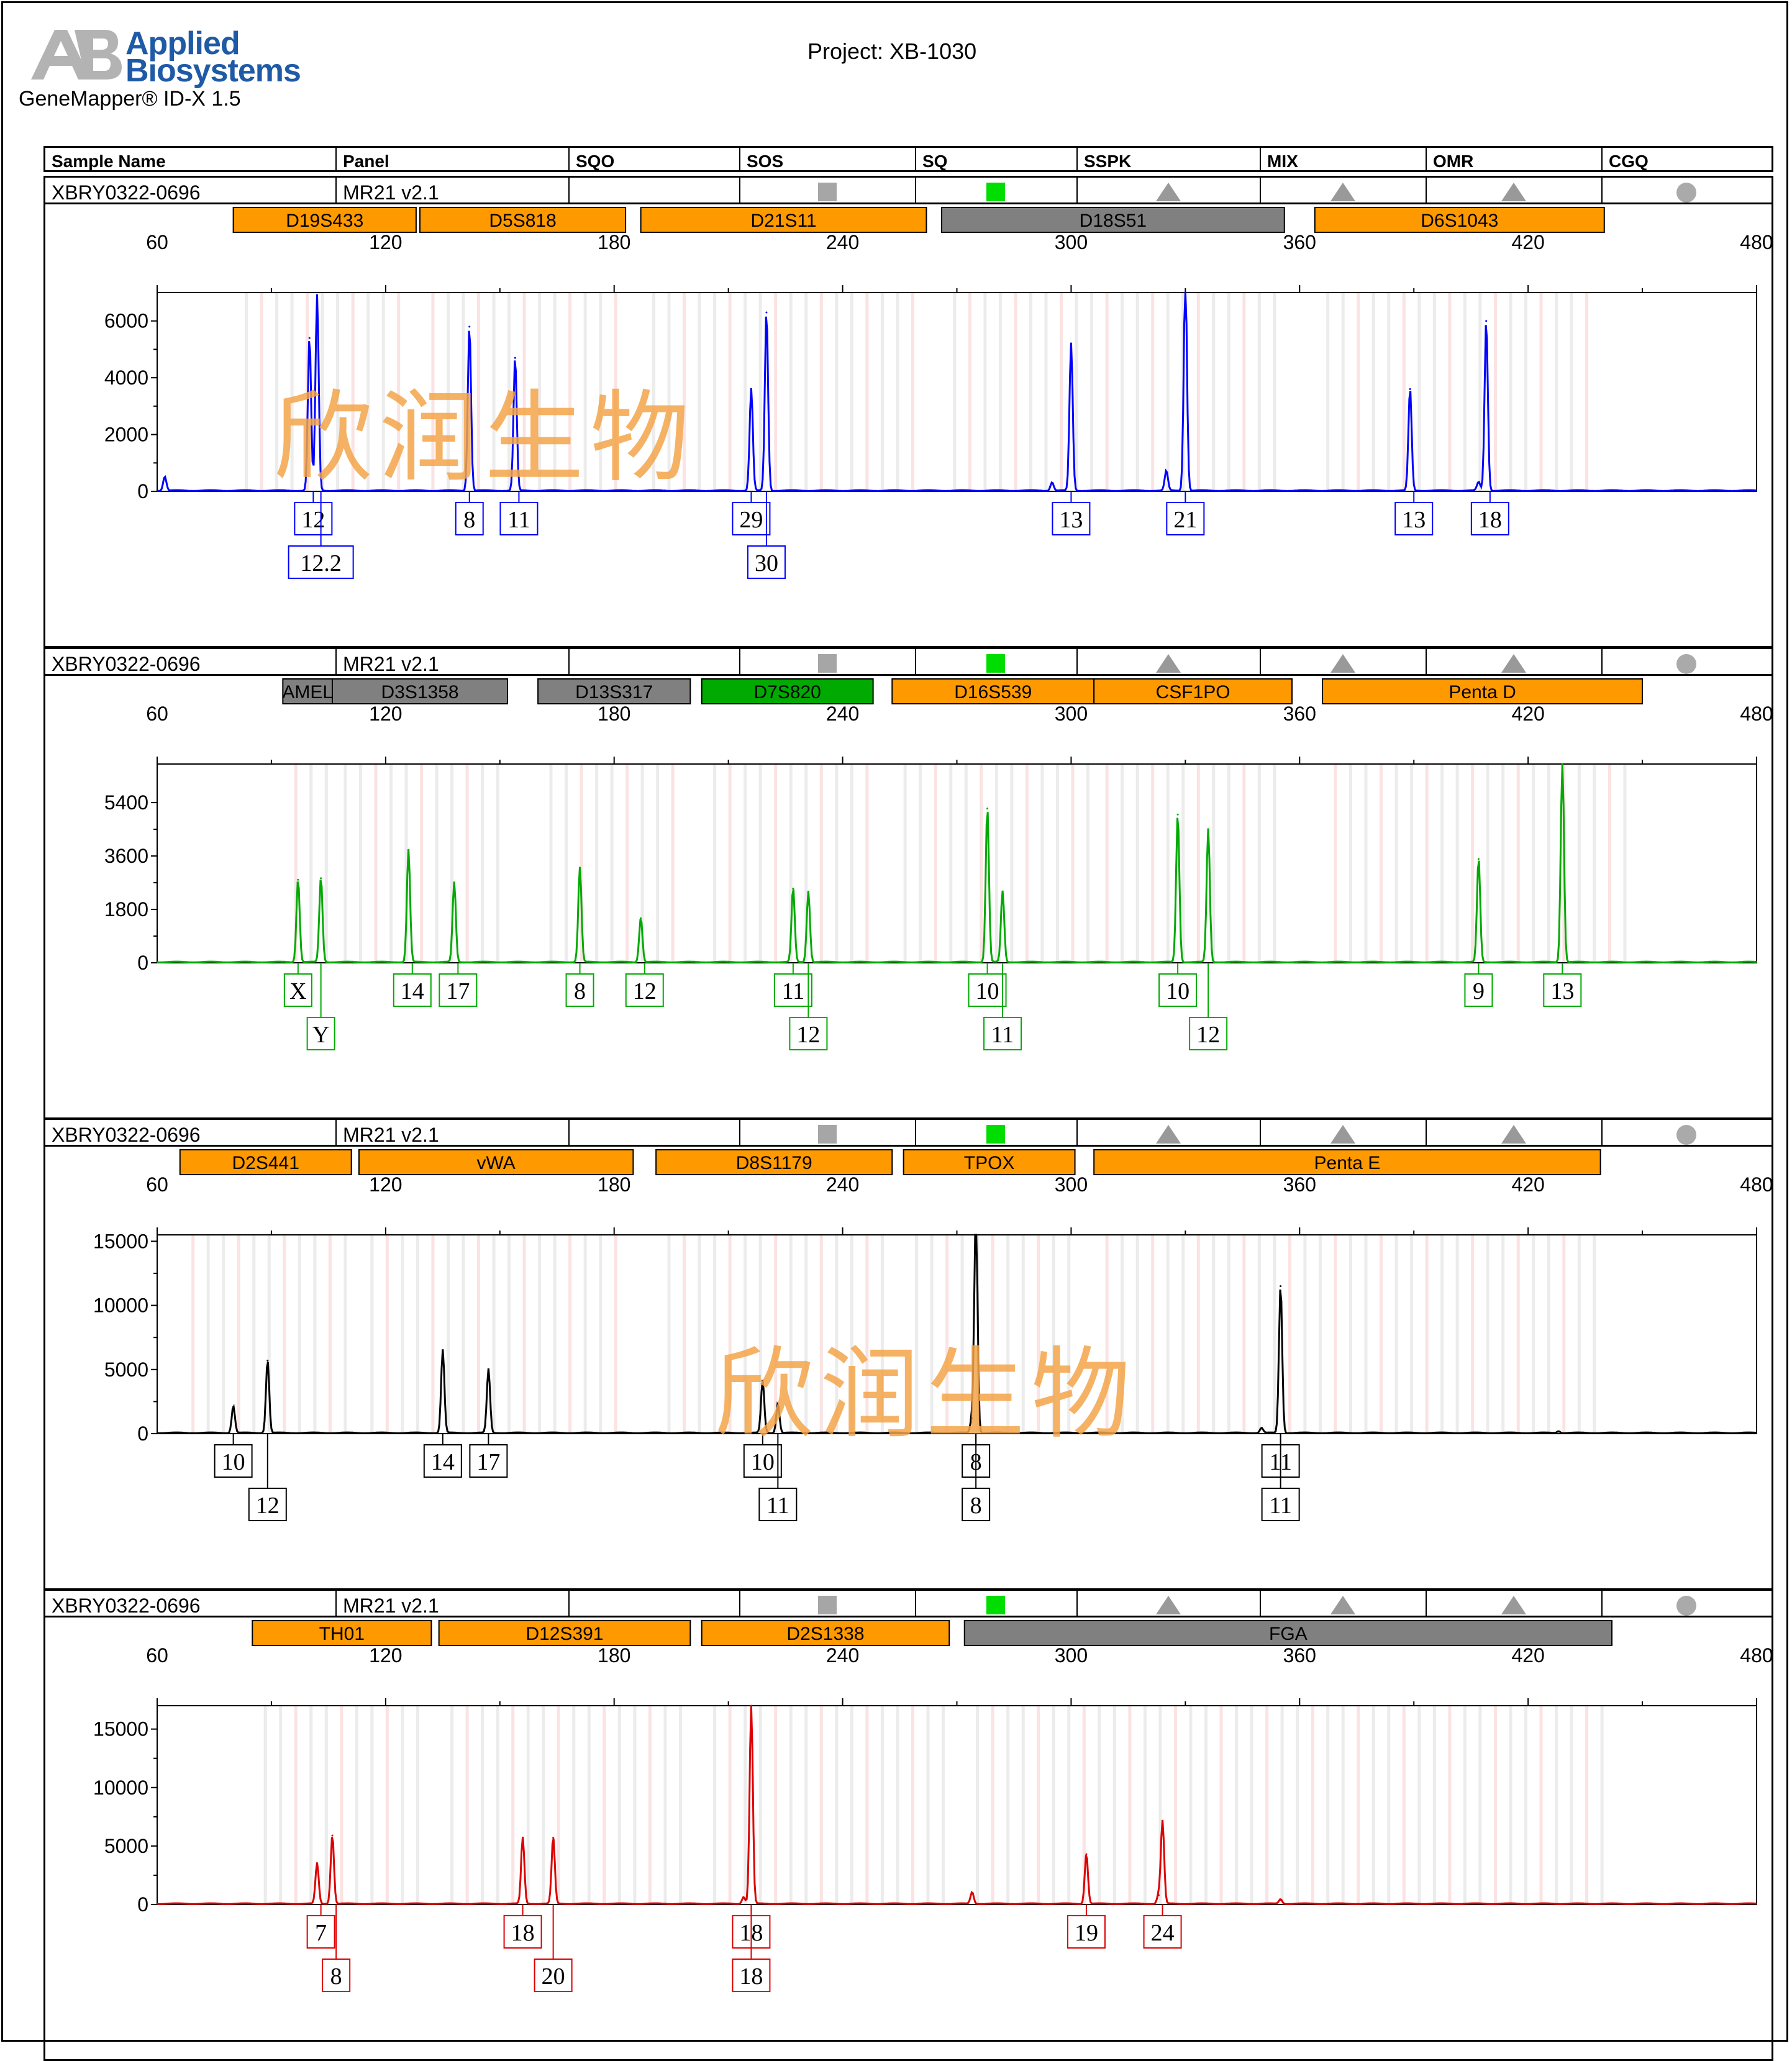 The width and height of the screenshot is (1792, 2061). Describe the element at coordinates (564, 1633) in the screenshot. I see `locus-marker: D12S391` at that location.